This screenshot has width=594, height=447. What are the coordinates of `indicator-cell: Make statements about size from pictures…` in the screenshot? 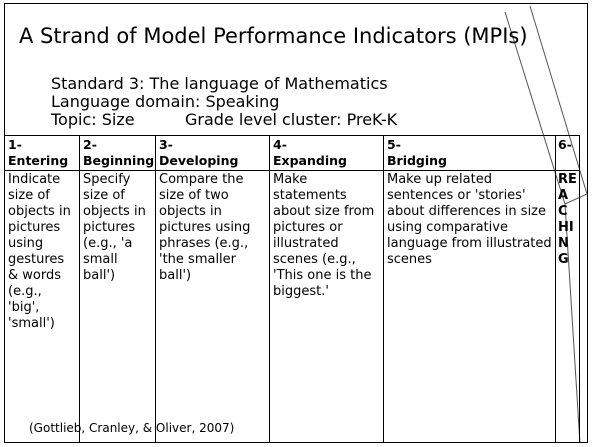 It's located at (326, 306).